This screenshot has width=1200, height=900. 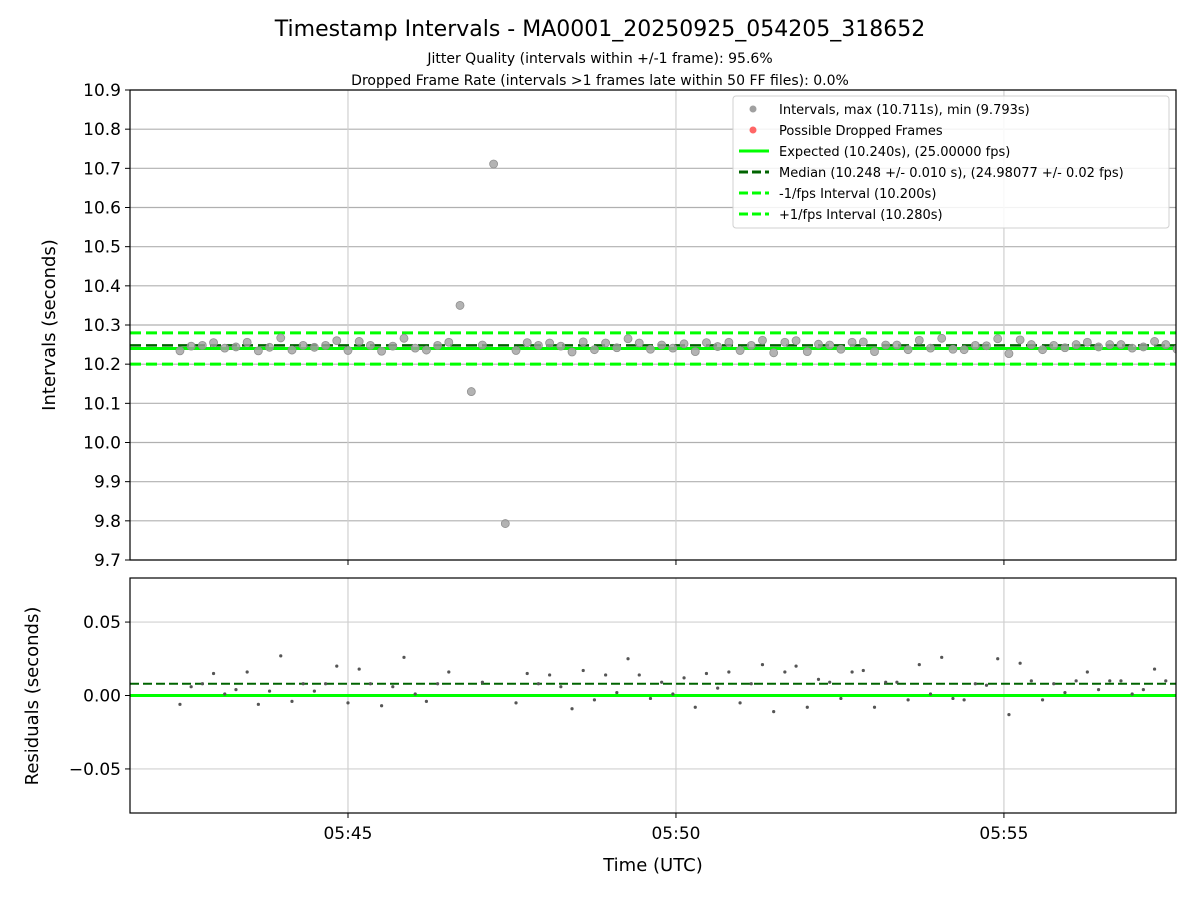 What do you see at coordinates (102, 169) in the screenshot?
I see `y-tick-label: 10.7` at bounding box center [102, 169].